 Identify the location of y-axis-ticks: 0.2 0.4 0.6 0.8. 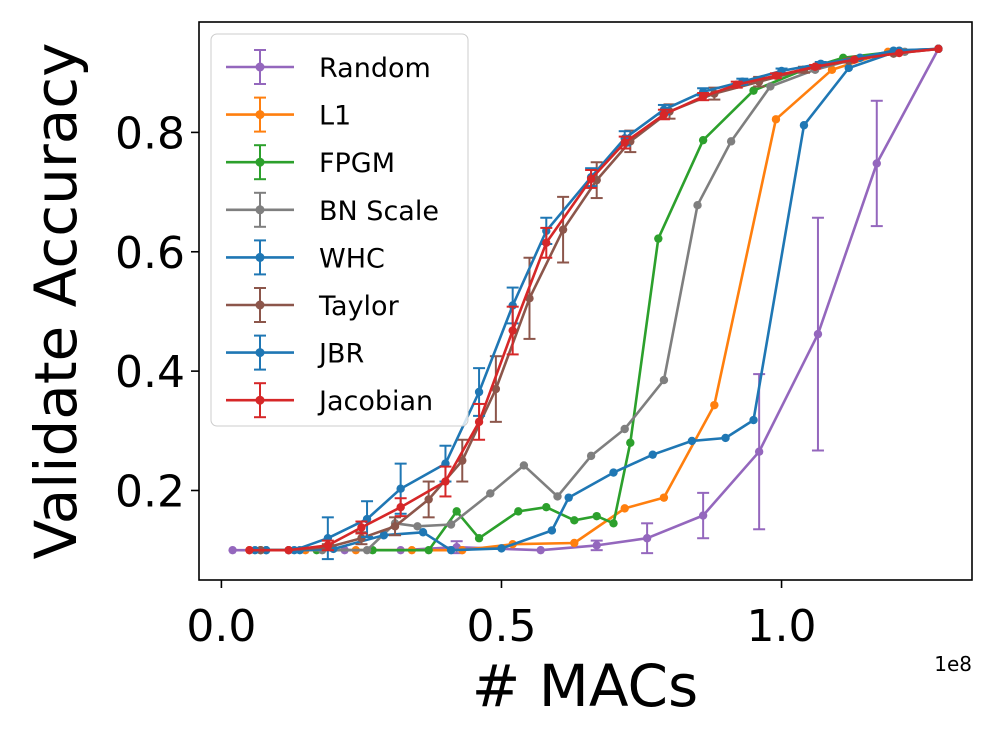
(157, 312).